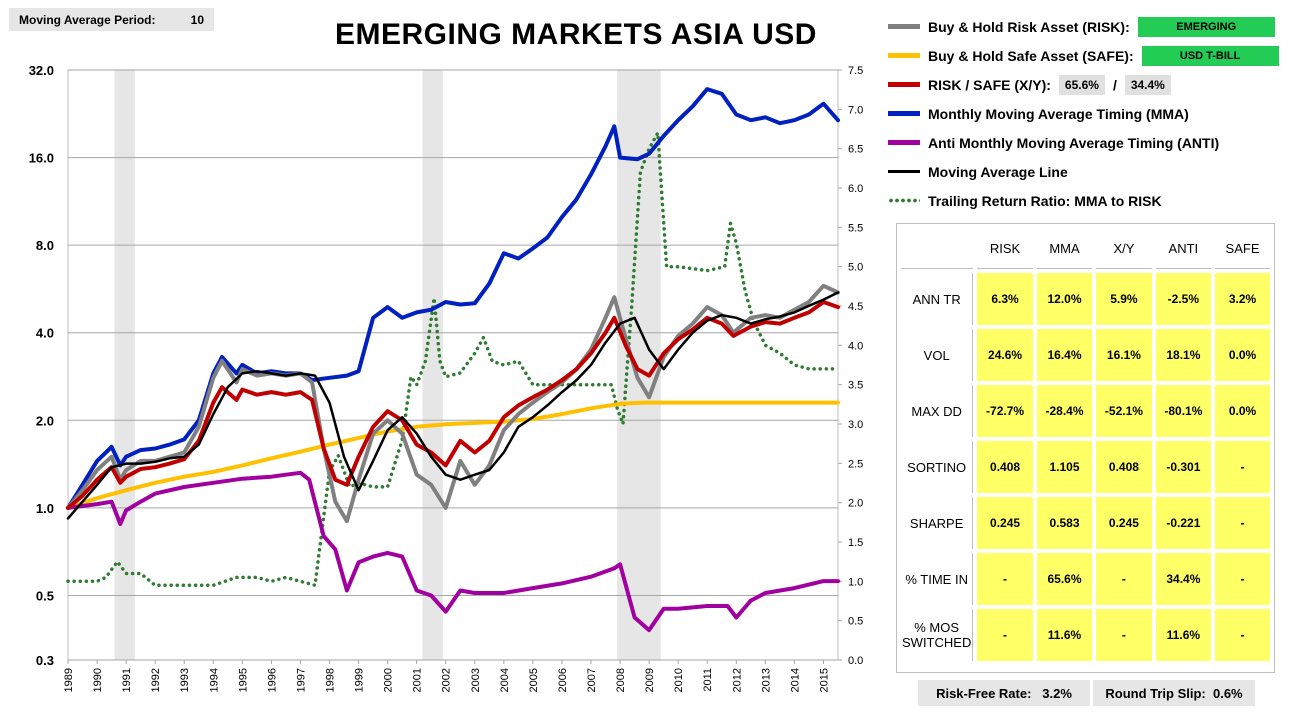  I want to click on x-tick-label: 2001, so click(418, 680).